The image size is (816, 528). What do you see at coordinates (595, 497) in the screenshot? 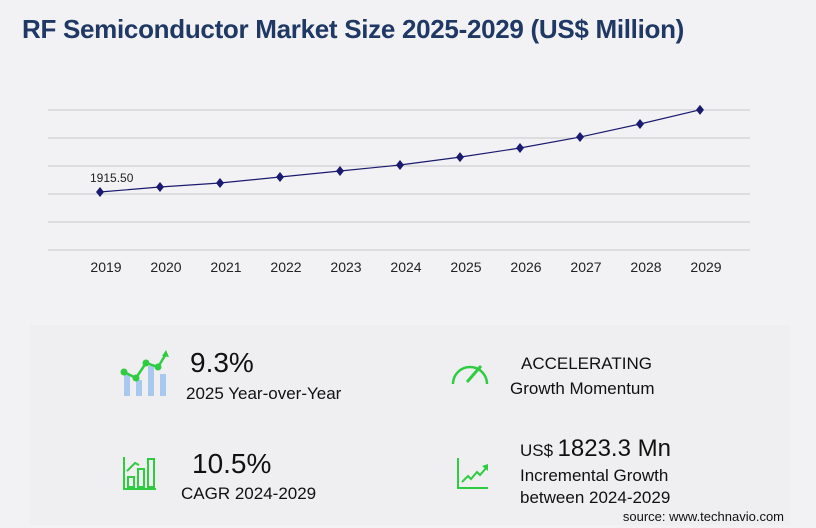
I see `incremental-label-2: between 2024-2029` at bounding box center [595, 497].